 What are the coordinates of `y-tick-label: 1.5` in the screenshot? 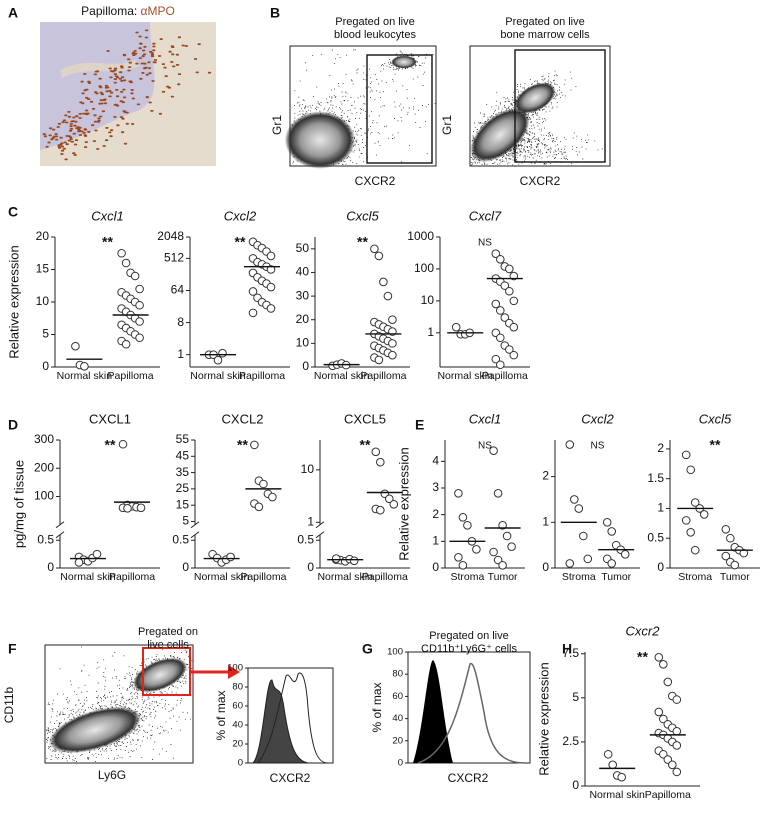 It's located at (655, 478).